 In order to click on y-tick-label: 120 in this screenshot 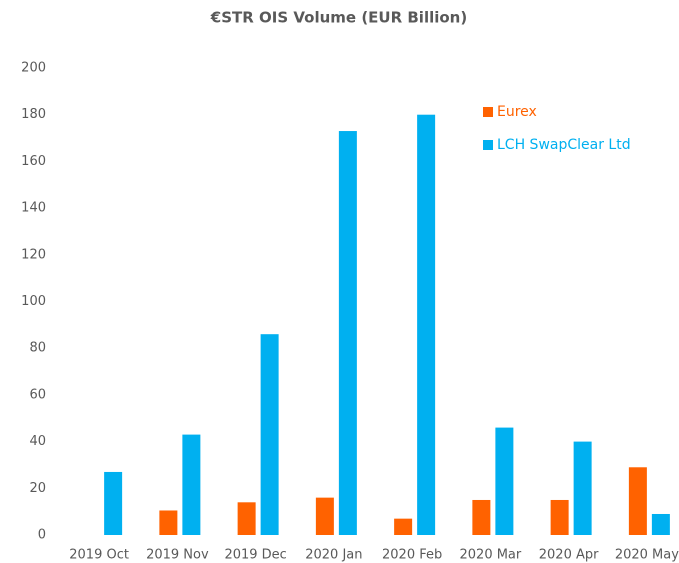, I will do `click(33, 254)`.